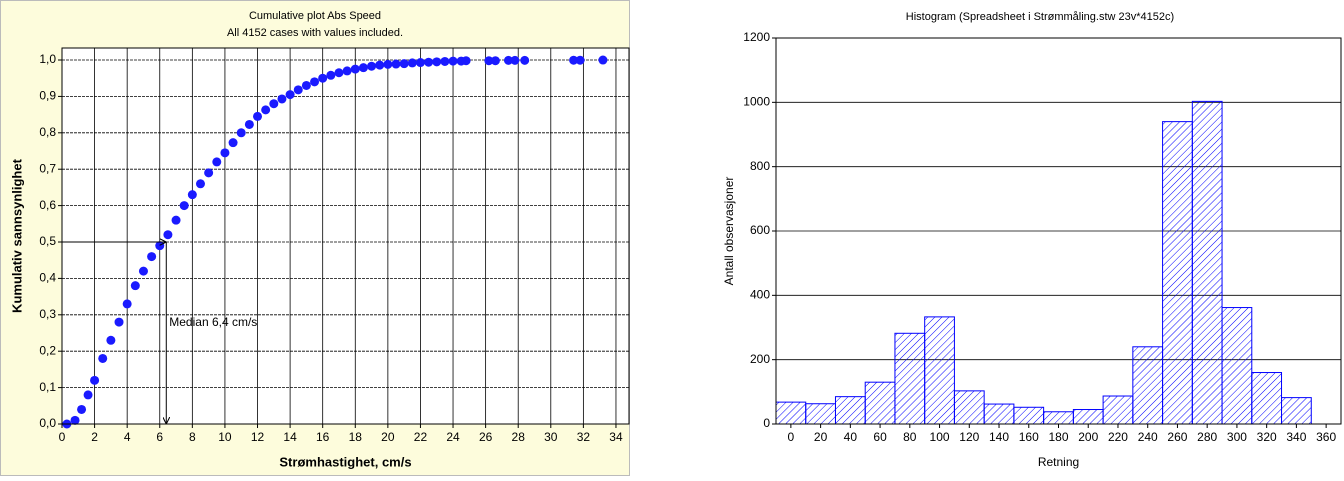 This screenshot has height=481, width=1344. I want to click on y-tick-label: 1200, so click(756, 37).